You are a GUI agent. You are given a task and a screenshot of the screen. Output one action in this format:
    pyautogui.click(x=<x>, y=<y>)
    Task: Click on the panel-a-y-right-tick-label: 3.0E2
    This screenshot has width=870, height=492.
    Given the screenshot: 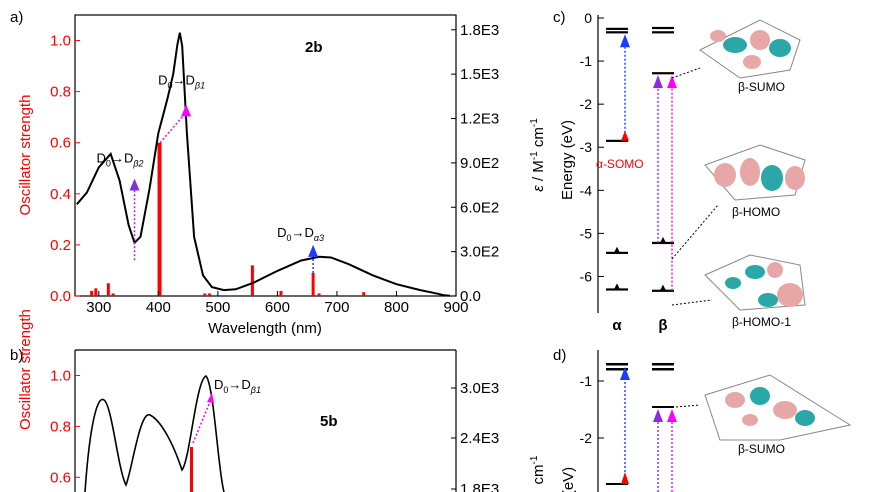 What is the action you would take?
    pyautogui.click(x=479, y=252)
    